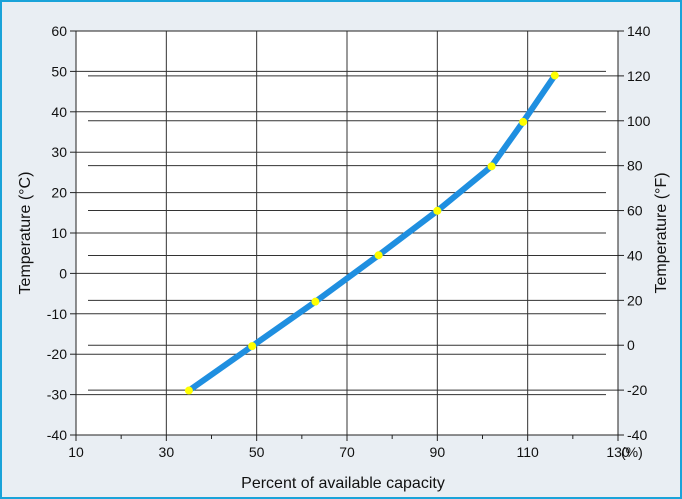  Describe the element at coordinates (635, 300) in the screenshot. I see `y2-tick-label: 20` at that location.